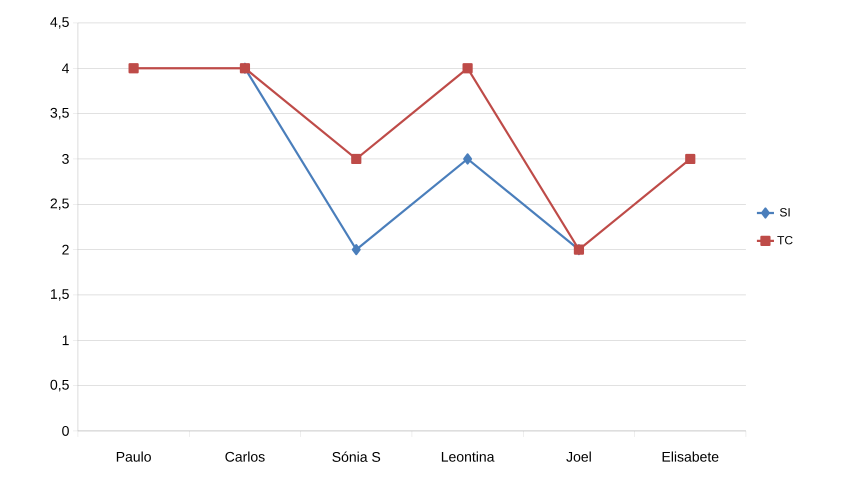 Image resolution: width=865 pixels, height=479 pixels. Describe the element at coordinates (356, 456) in the screenshot. I see `x-tick-label: Sónia S` at that location.